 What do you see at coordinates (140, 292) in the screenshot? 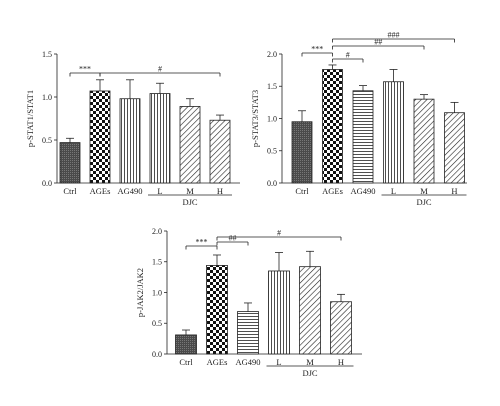
I see `y-axis-title: p-JAK2/JAK2` at bounding box center [140, 292].